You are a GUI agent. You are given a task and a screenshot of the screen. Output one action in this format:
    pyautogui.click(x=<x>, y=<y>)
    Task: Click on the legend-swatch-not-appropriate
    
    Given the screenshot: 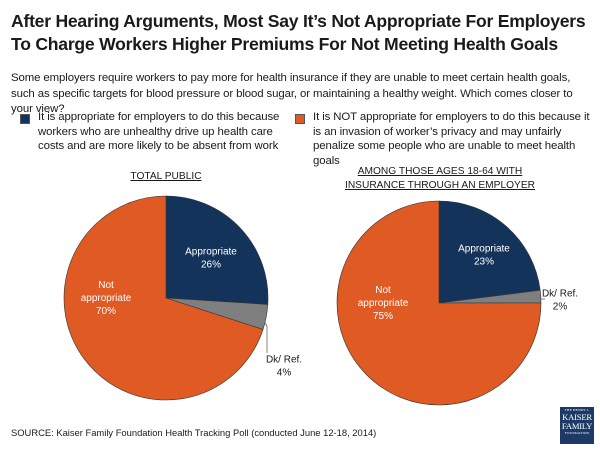 What is the action you would take?
    pyautogui.click(x=300, y=119)
    